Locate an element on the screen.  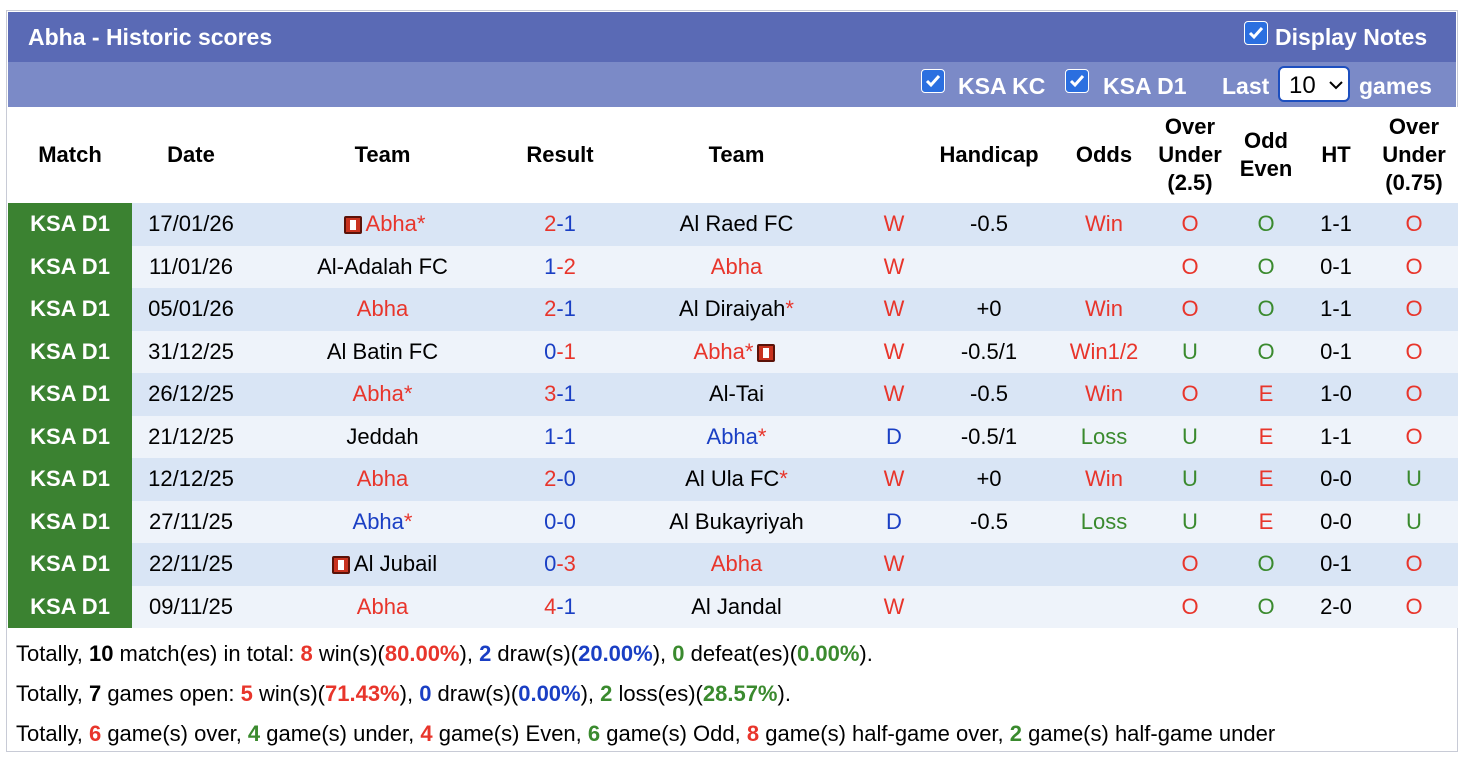
score-cell: 4-1 is located at coordinates (560, 606).